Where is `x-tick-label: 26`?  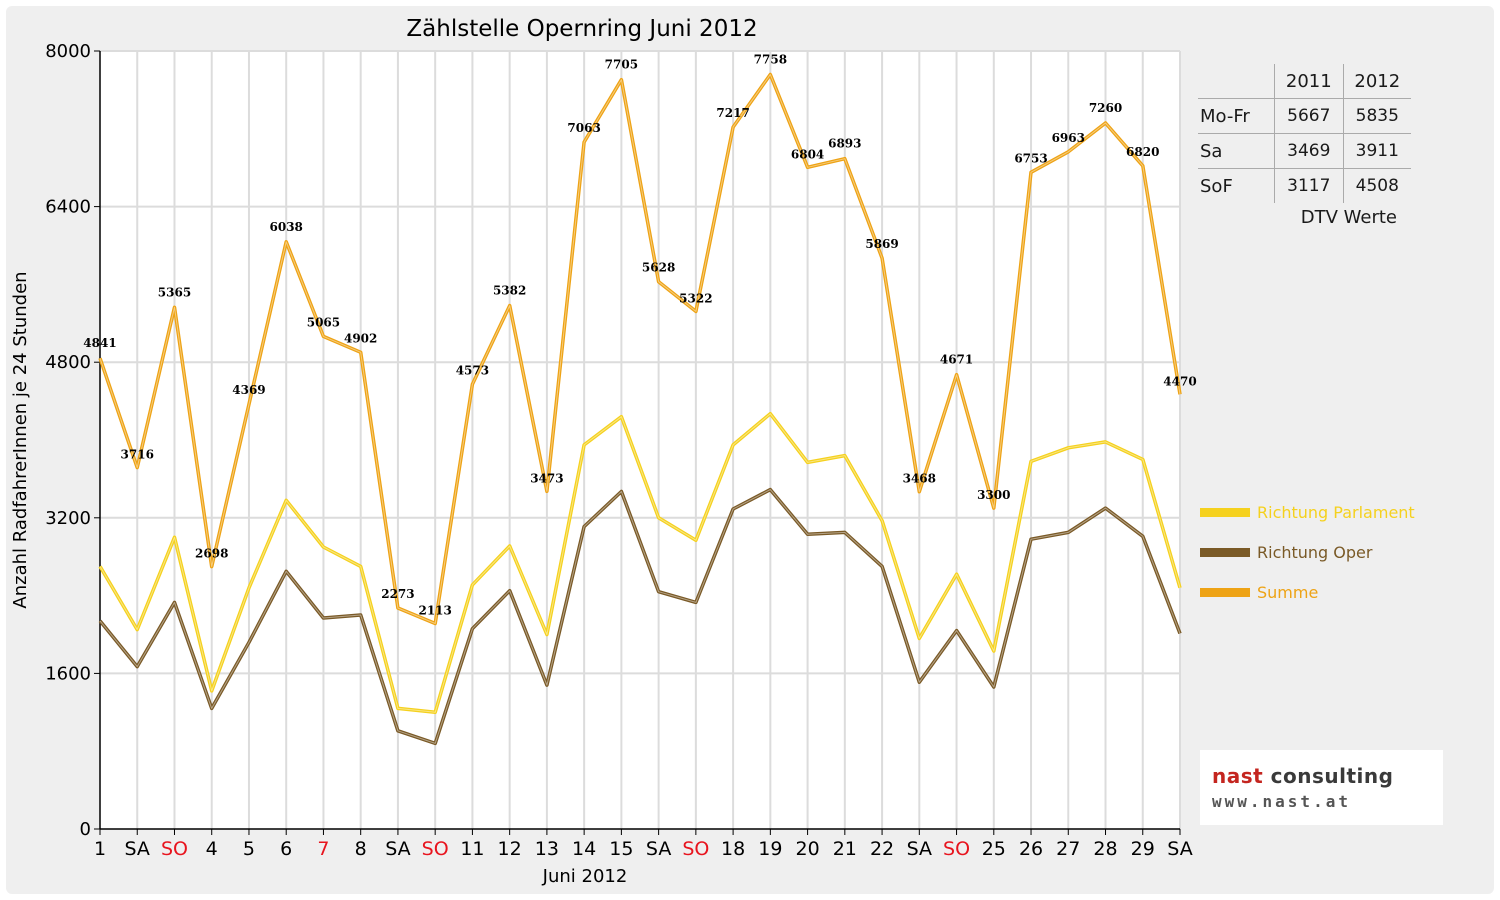
x-tick-label: 26 is located at coordinates (1031, 849).